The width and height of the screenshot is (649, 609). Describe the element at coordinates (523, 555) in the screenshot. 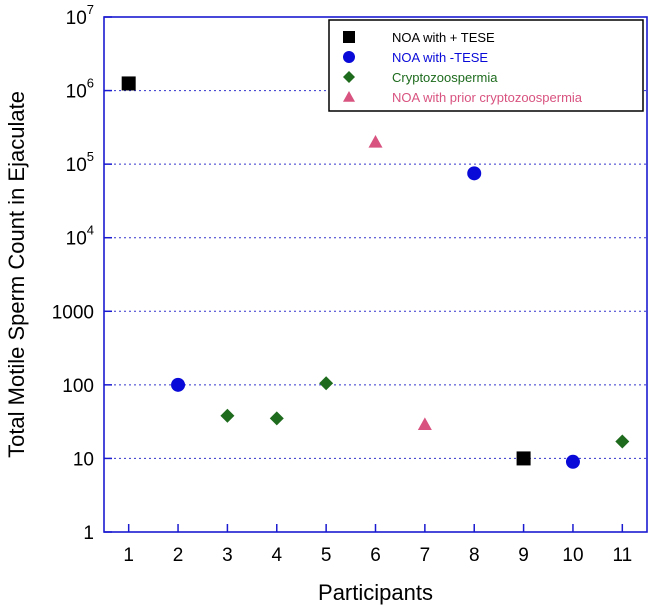

I see `x-tick-label: 9` at that location.